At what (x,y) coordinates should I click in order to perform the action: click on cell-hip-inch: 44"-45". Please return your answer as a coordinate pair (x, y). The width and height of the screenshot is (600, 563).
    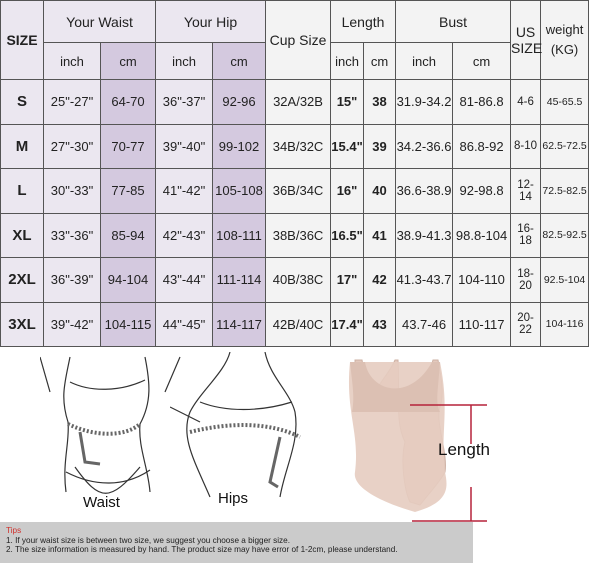
    Looking at the image, I should click on (184, 324).